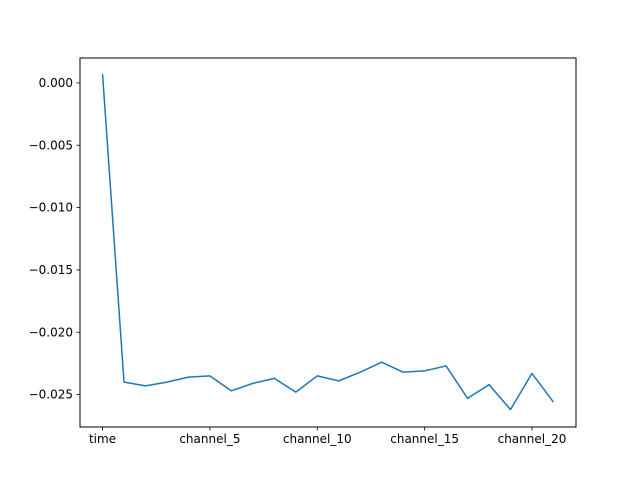 The width and height of the screenshot is (640, 480). What do you see at coordinates (54, 239) in the screenshot?
I see `y-axis: 0.000 −0.005 −0.010 −0.015 −0.020 −0.025` at bounding box center [54, 239].